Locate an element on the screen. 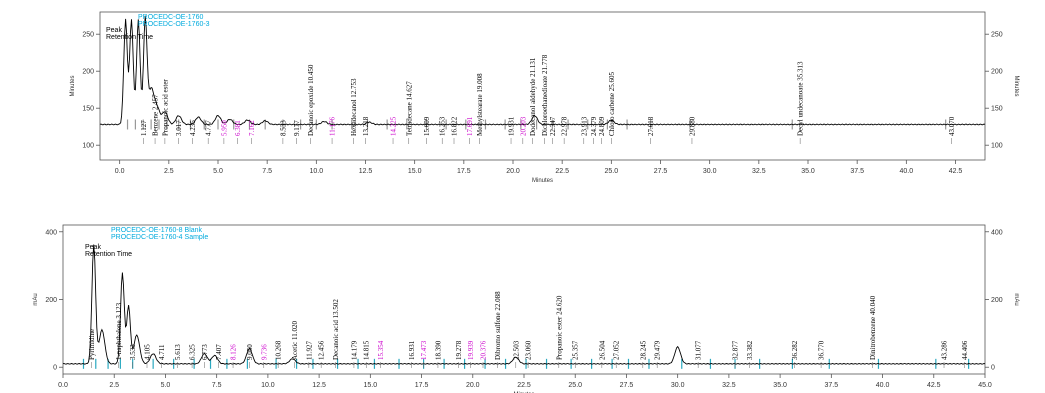  peak-annotation: 19.931 is located at coordinates (512, 126).